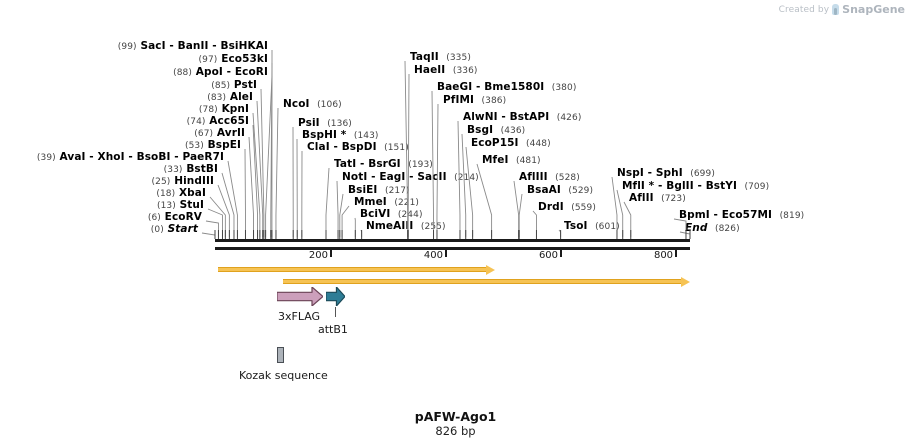  What do you see at coordinates (663, 255) in the screenshot?
I see `ruler-label: 800` at bounding box center [663, 255].